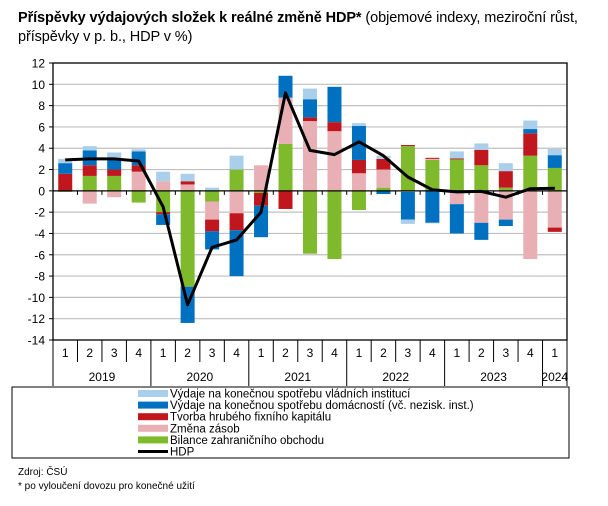 This screenshot has width=608, height=506. What do you see at coordinates (250, 418) in the screenshot?
I see `legend-label: Tvorba hrubého fixního kapitálu` at bounding box center [250, 418].